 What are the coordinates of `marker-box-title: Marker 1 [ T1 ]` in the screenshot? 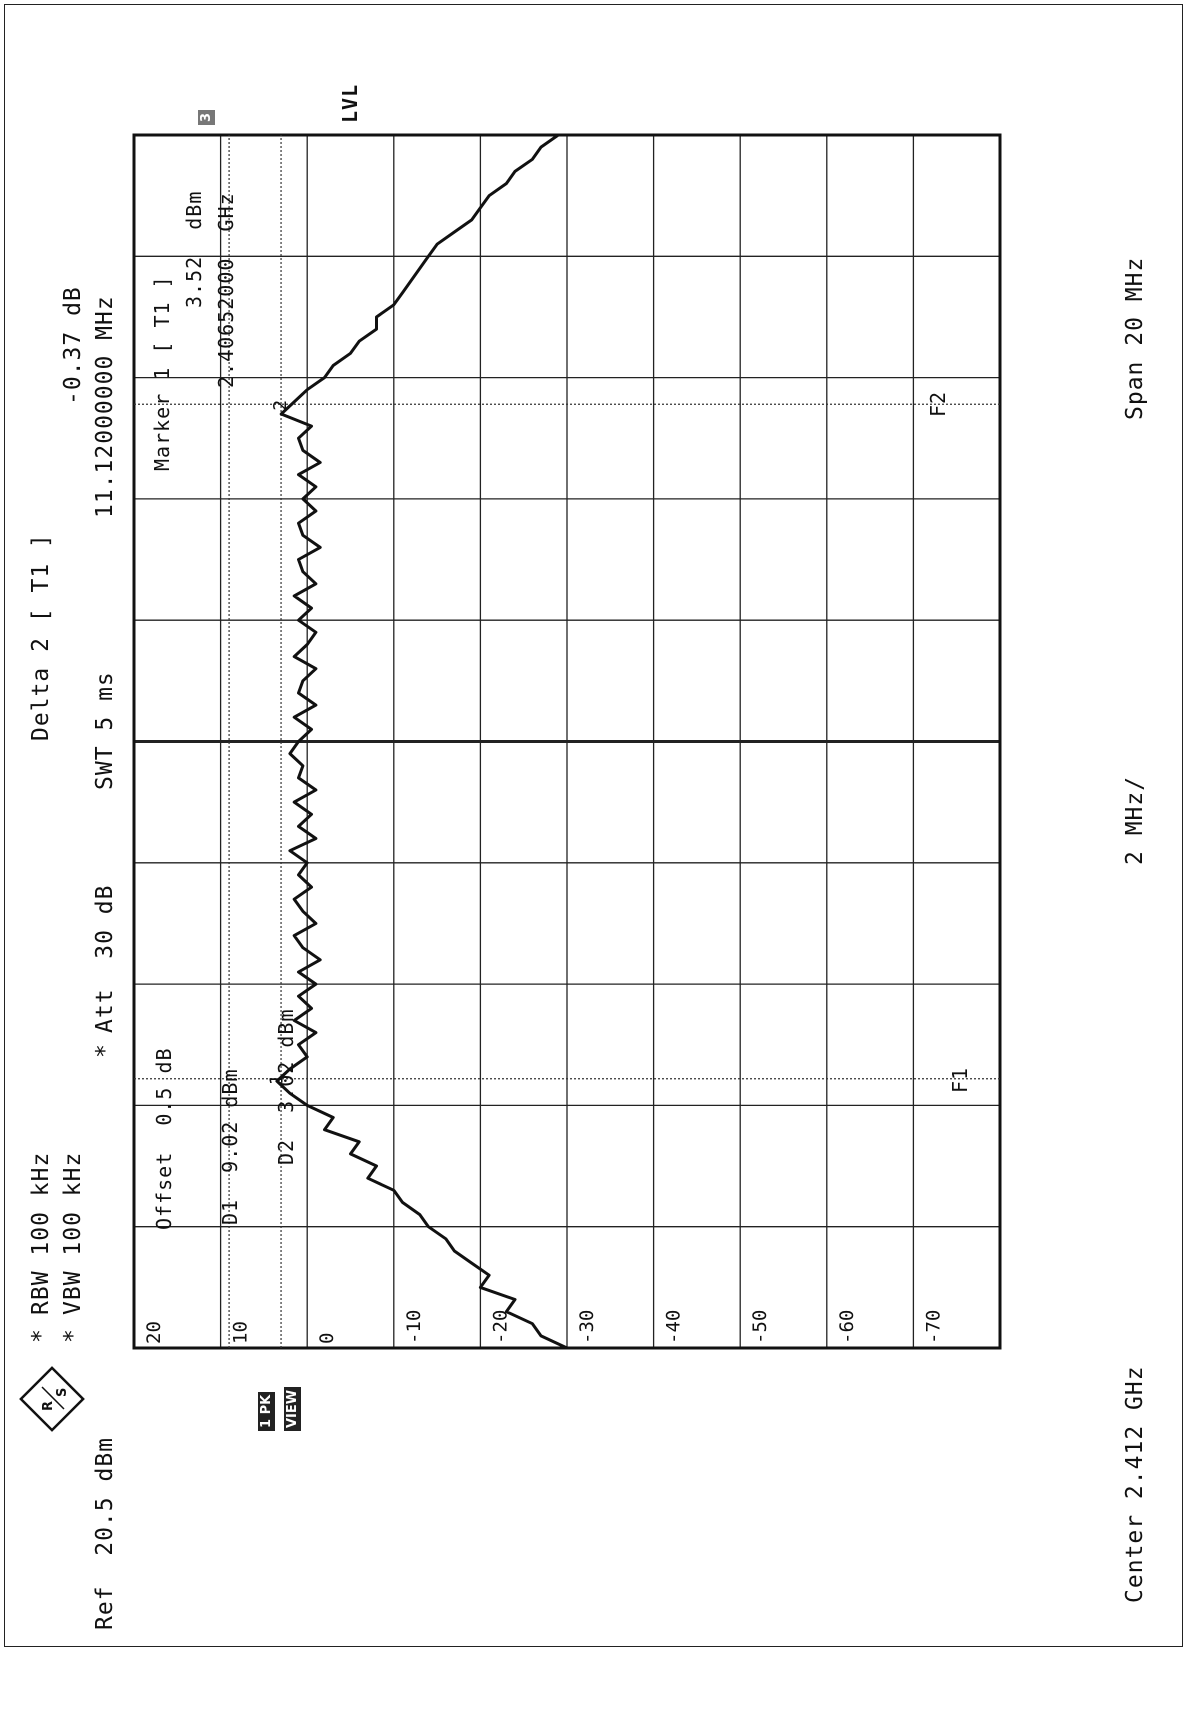 It's located at (162, 373).